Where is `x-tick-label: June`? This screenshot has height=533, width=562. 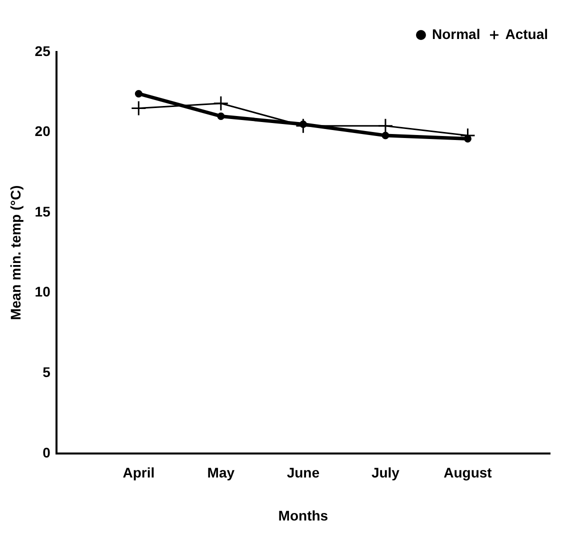 x-tick-label: June is located at coordinates (303, 472).